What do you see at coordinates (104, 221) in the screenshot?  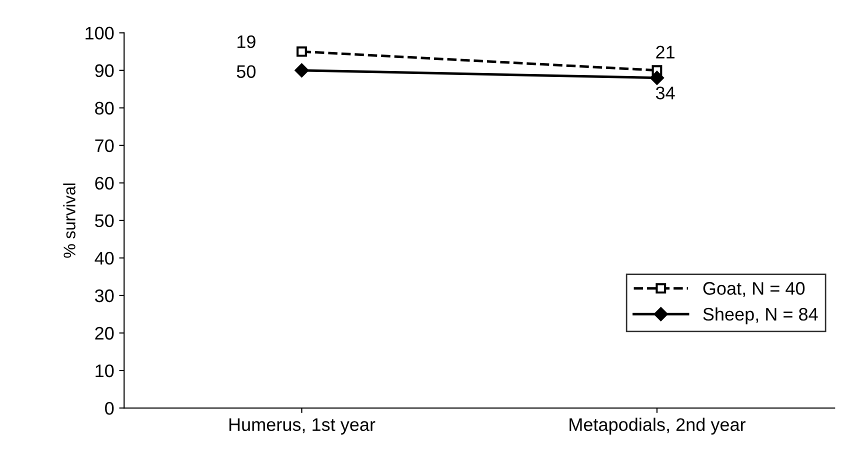 I see `y-tick-label: 50` at bounding box center [104, 221].